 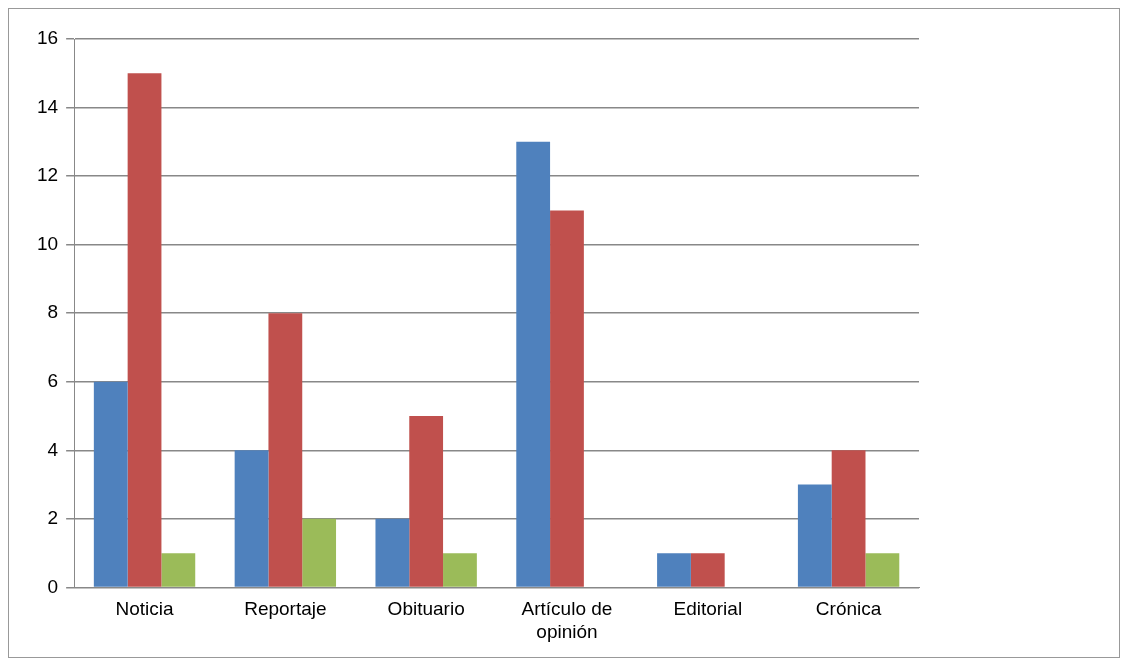 I want to click on y-tick-label: 0, so click(x=53, y=586).